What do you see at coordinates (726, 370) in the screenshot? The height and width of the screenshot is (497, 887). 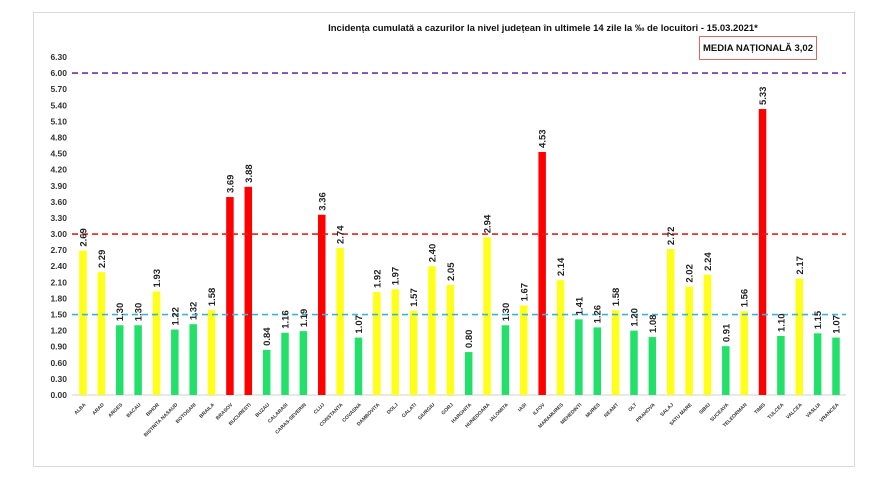 I see `bar-suceava` at bounding box center [726, 370].